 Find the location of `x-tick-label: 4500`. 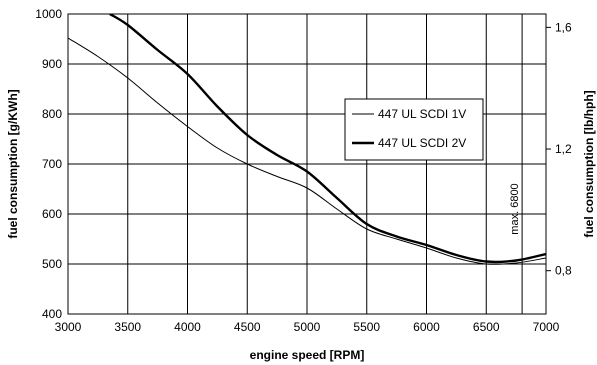

x-tick-label: 4500 is located at coordinates (247, 327).